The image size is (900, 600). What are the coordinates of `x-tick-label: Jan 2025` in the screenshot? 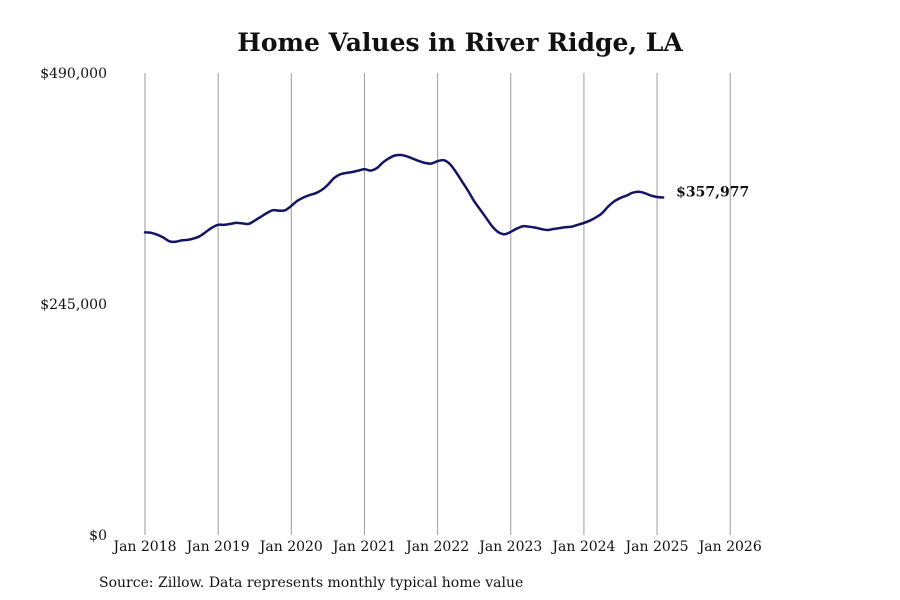 It's located at (656, 547).